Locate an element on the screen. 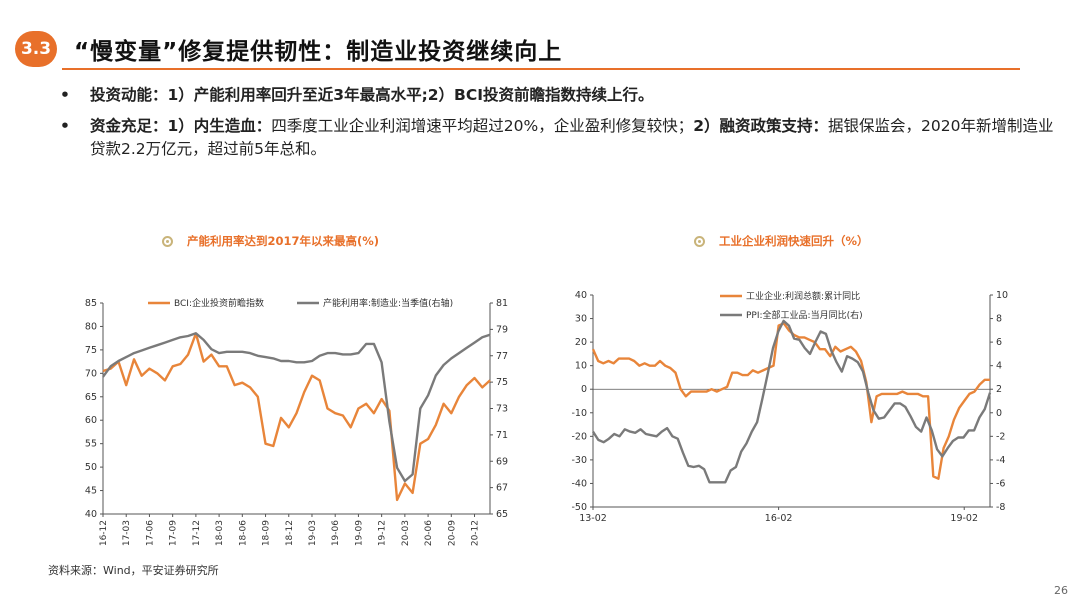 Image resolution: width=1080 pixels, height=608 pixels. x-tick-label: 17-03 is located at coordinates (127, 533).